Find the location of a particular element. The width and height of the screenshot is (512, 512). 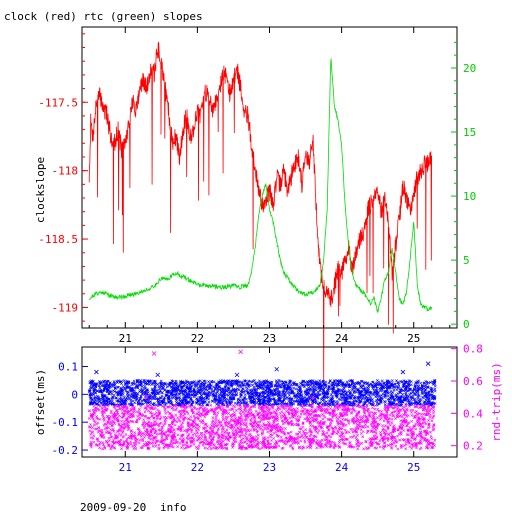

top-left-tick-label: -118 is located at coordinates (65, 171).